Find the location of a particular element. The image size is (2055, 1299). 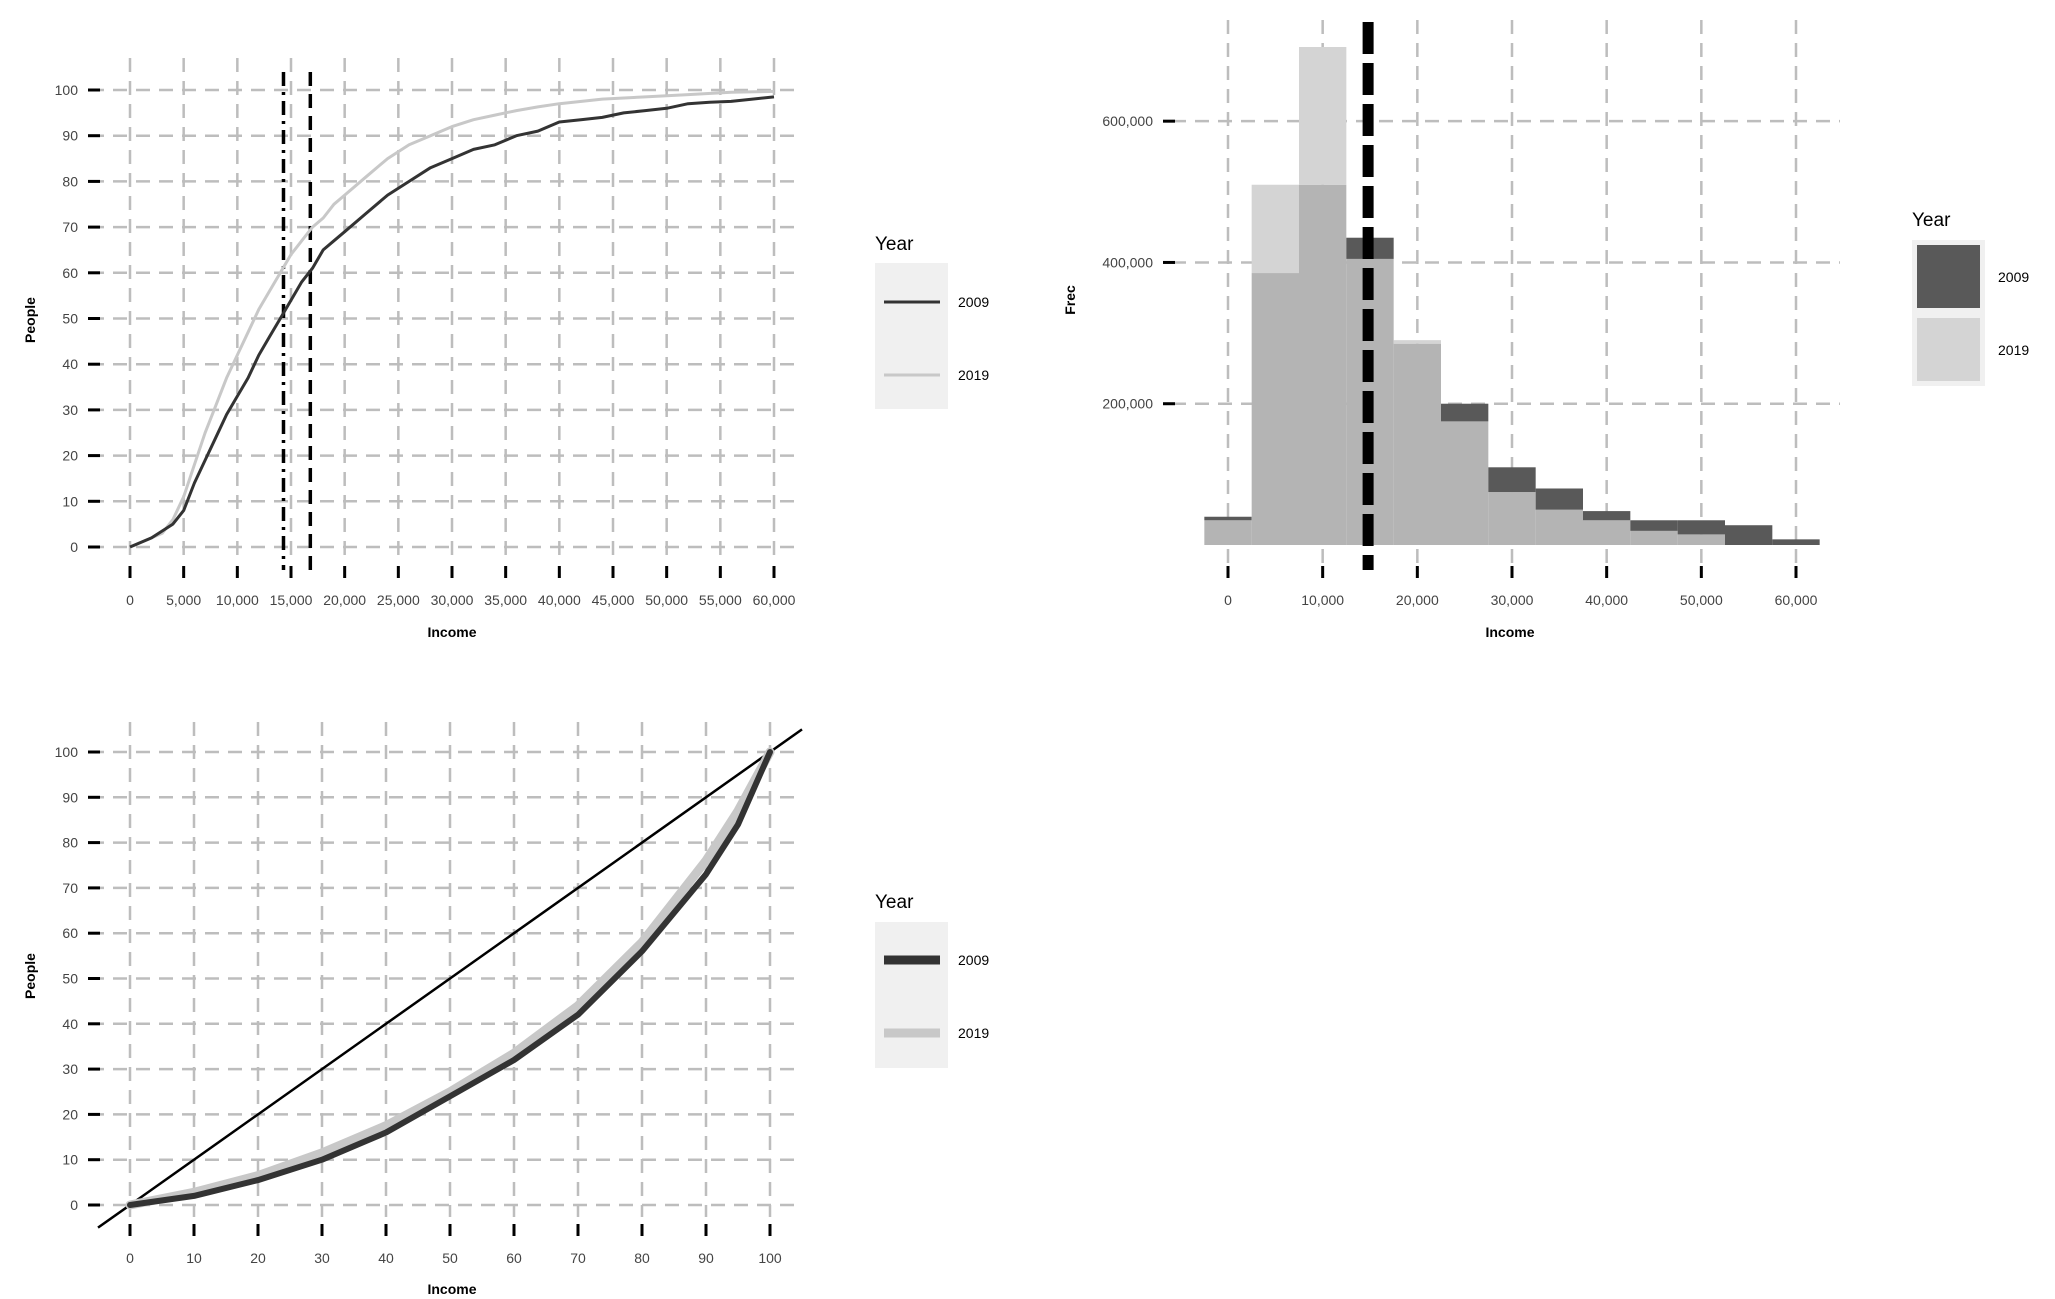

x-tick-label: 10 is located at coordinates (194, 1258).